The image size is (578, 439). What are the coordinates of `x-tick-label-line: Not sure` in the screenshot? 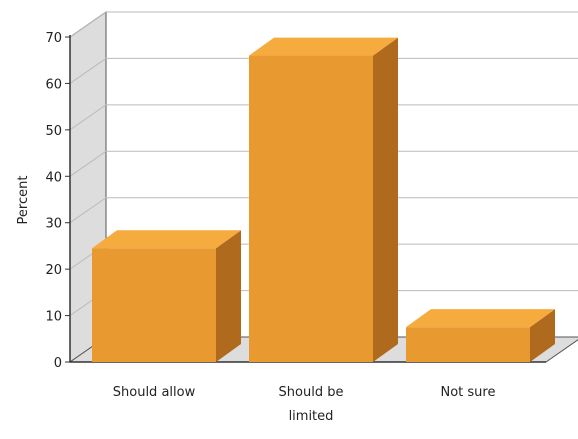 It's located at (468, 392).